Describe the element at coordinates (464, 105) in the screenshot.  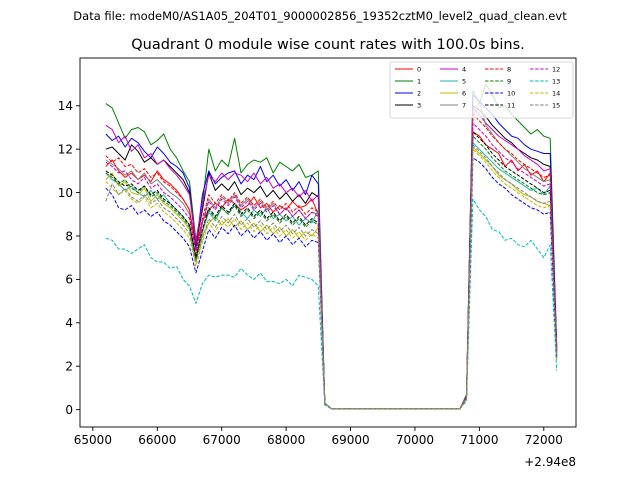
I see `legend-label: 7` at that location.